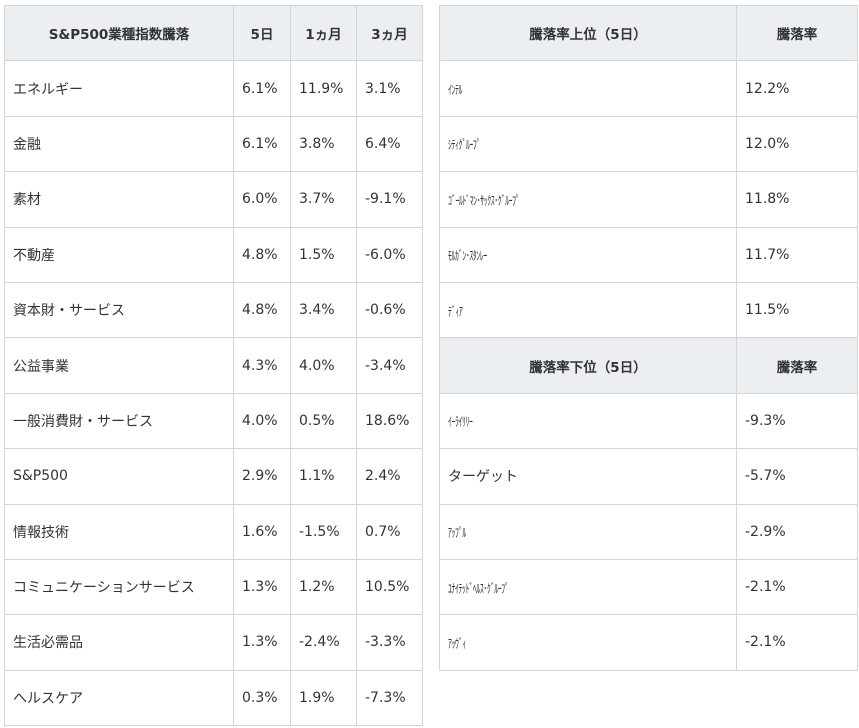 The image size is (859, 728). Describe the element at coordinates (464, 145) in the screenshot. I see `stock-name-text: ｼﾃｨｸﾞﾙｰﾌﾟ` at that location.